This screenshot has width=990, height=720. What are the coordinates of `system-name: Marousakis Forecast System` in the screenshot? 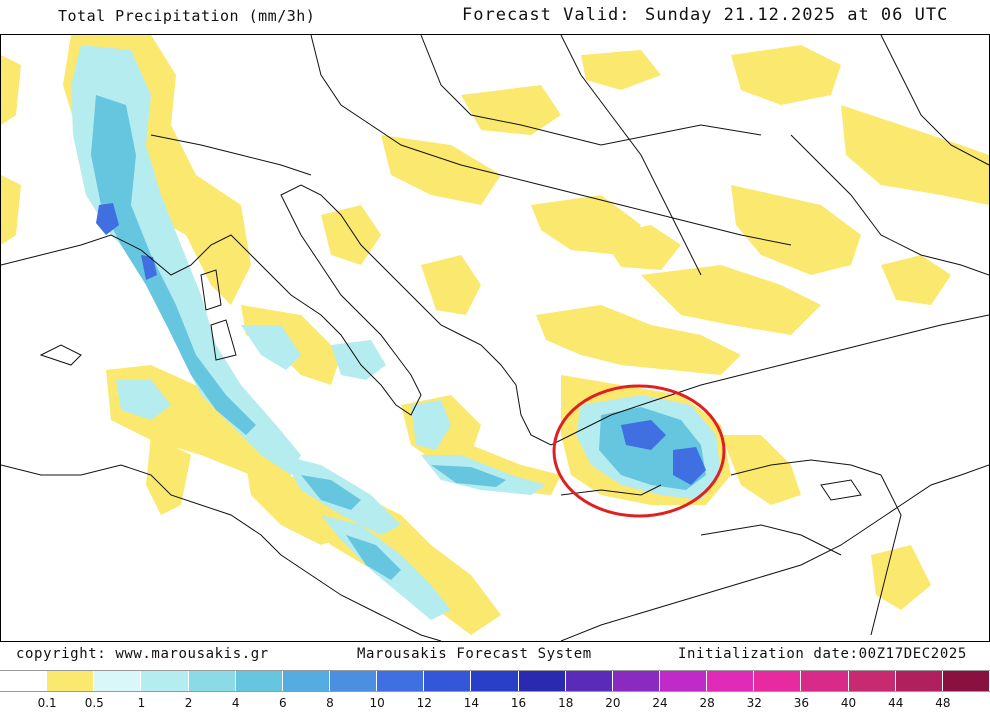 It's located at (474, 654).